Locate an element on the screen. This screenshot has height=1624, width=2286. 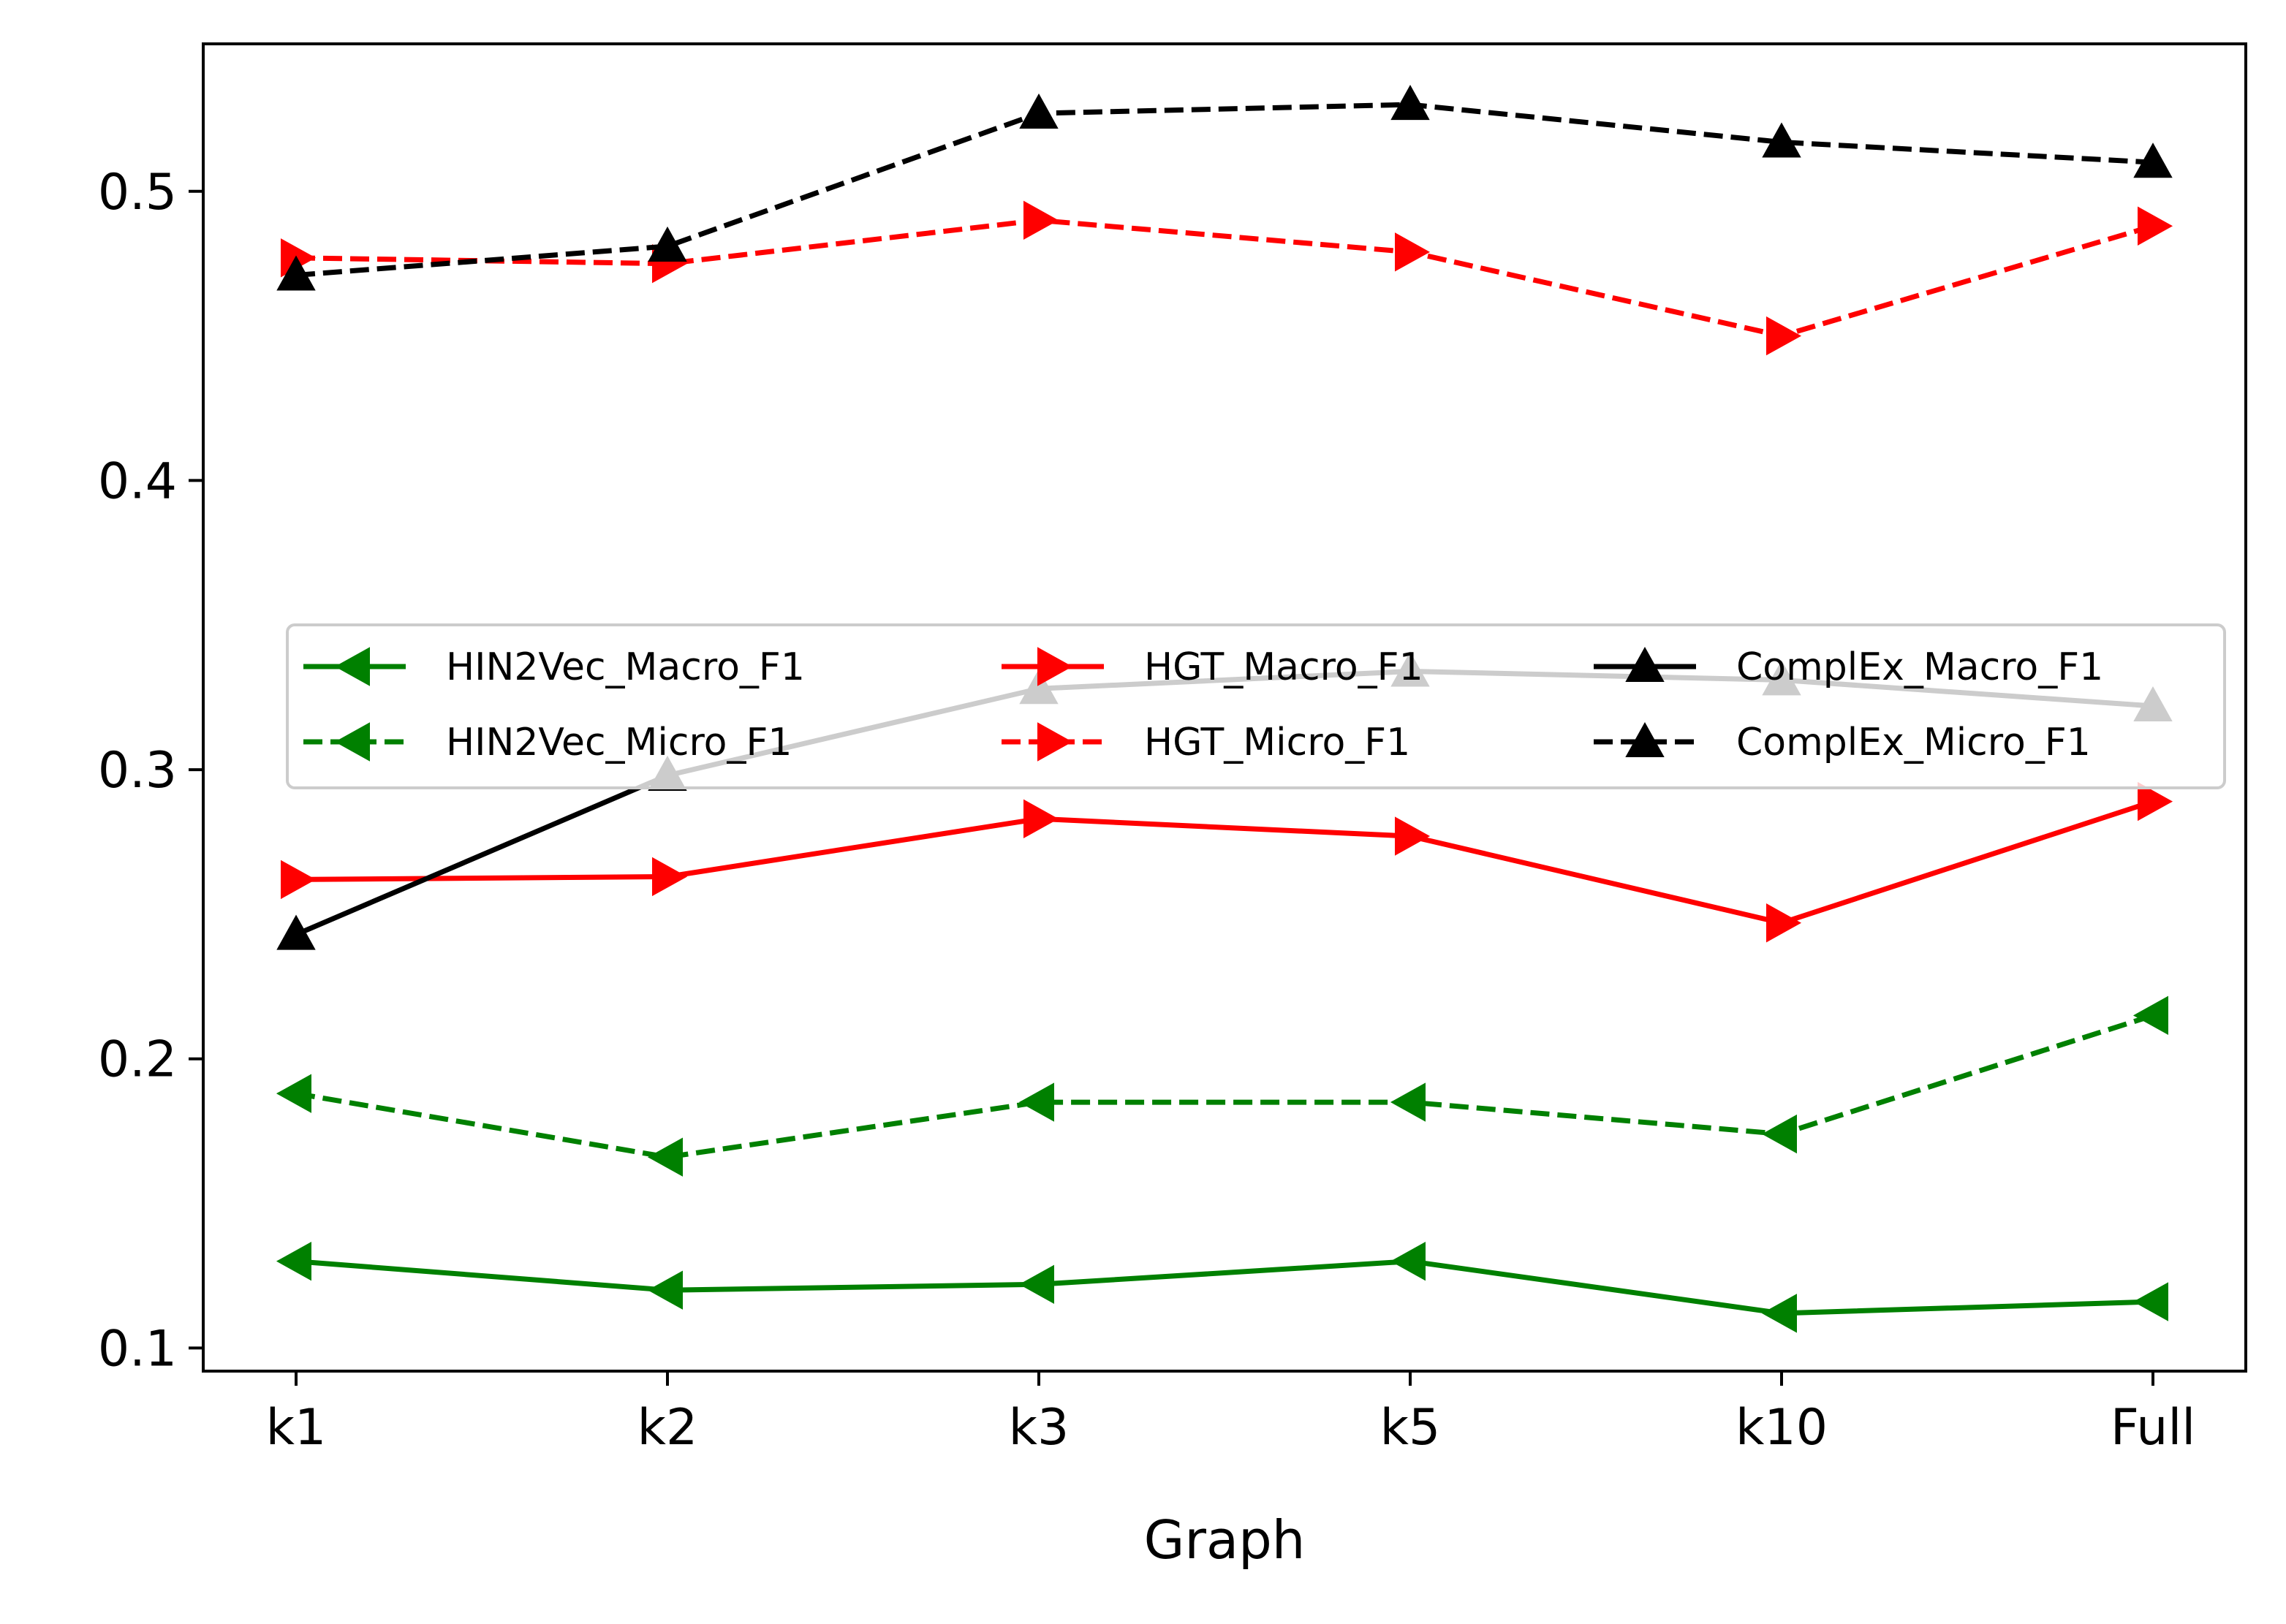
data-point-ComplEx_Micro_F1-Full is located at coordinates (2153, 160).